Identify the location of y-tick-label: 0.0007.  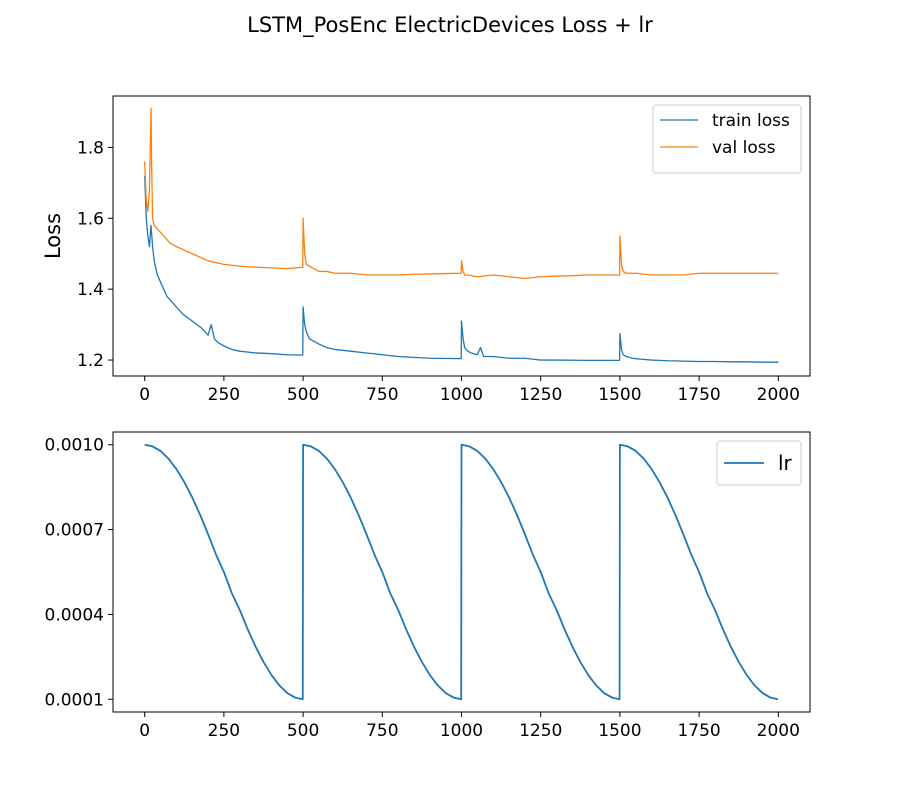
(74, 531).